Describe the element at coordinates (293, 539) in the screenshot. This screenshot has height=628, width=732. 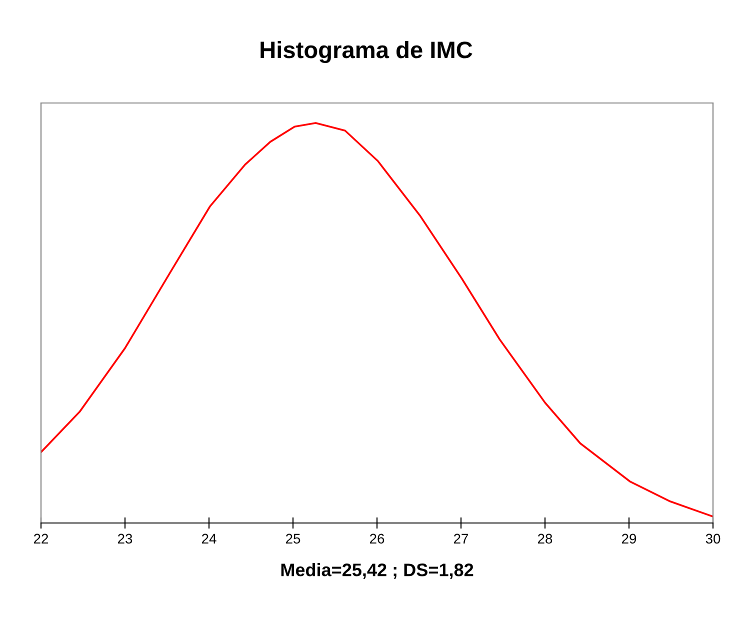
I see `x-tick-label: 25` at that location.